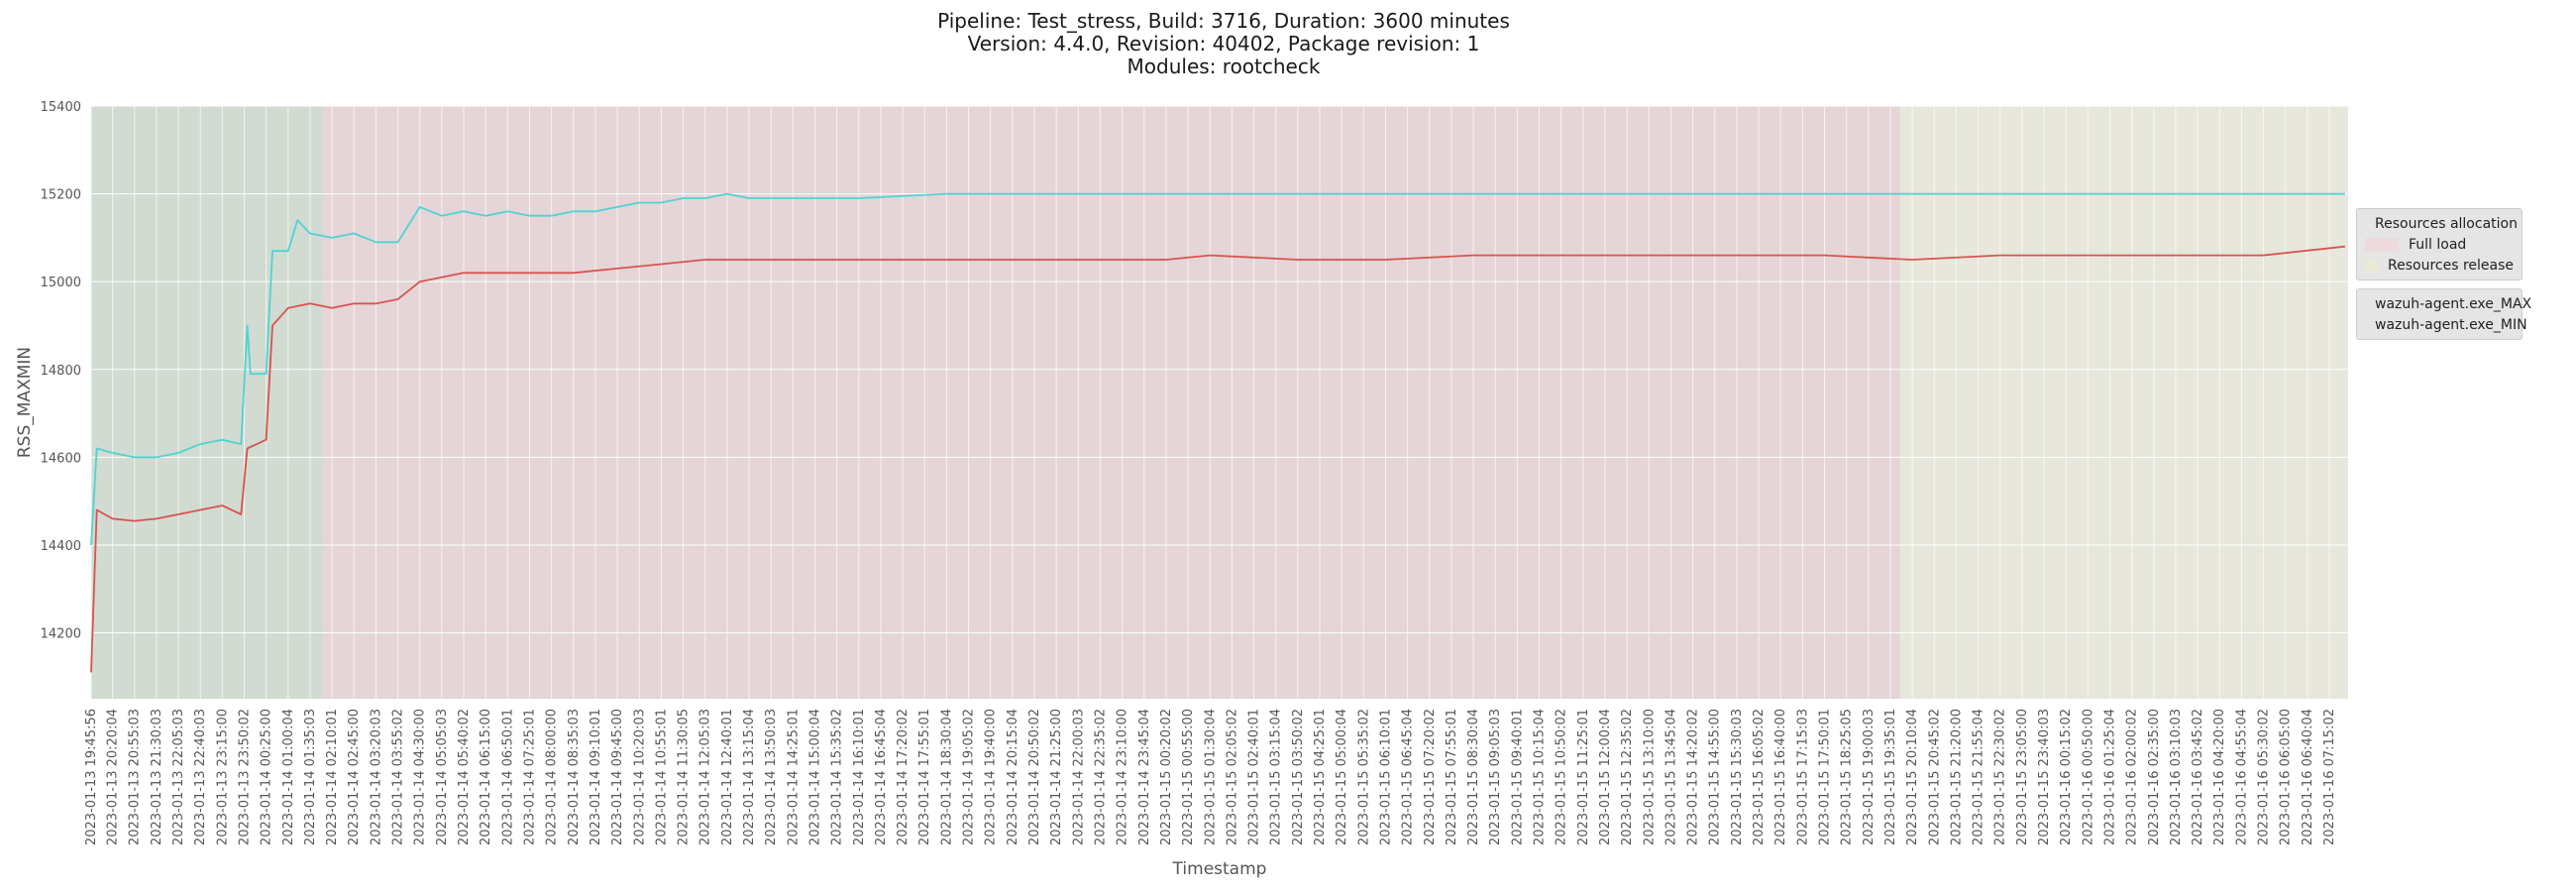 The width and height of the screenshot is (2576, 892). Describe the element at coordinates (1935, 777) in the screenshot. I see `x-tick-label: 2023-01-15 20:45:02` at that location.